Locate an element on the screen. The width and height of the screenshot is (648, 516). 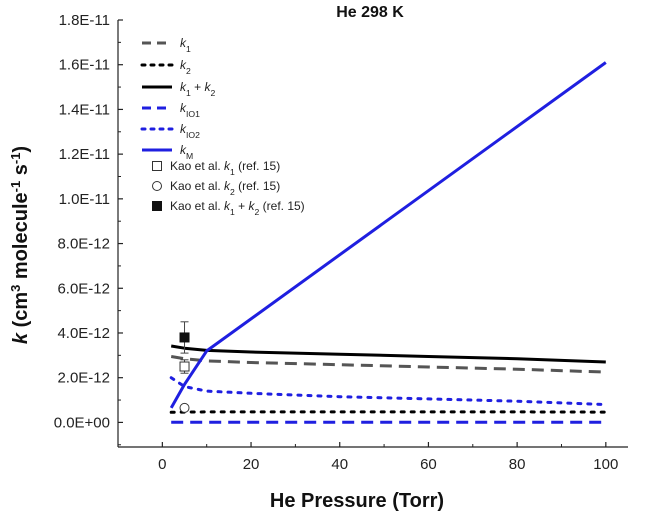
legend-label: Kao et al. k2 (ref. 15) is located at coordinates (225, 188).